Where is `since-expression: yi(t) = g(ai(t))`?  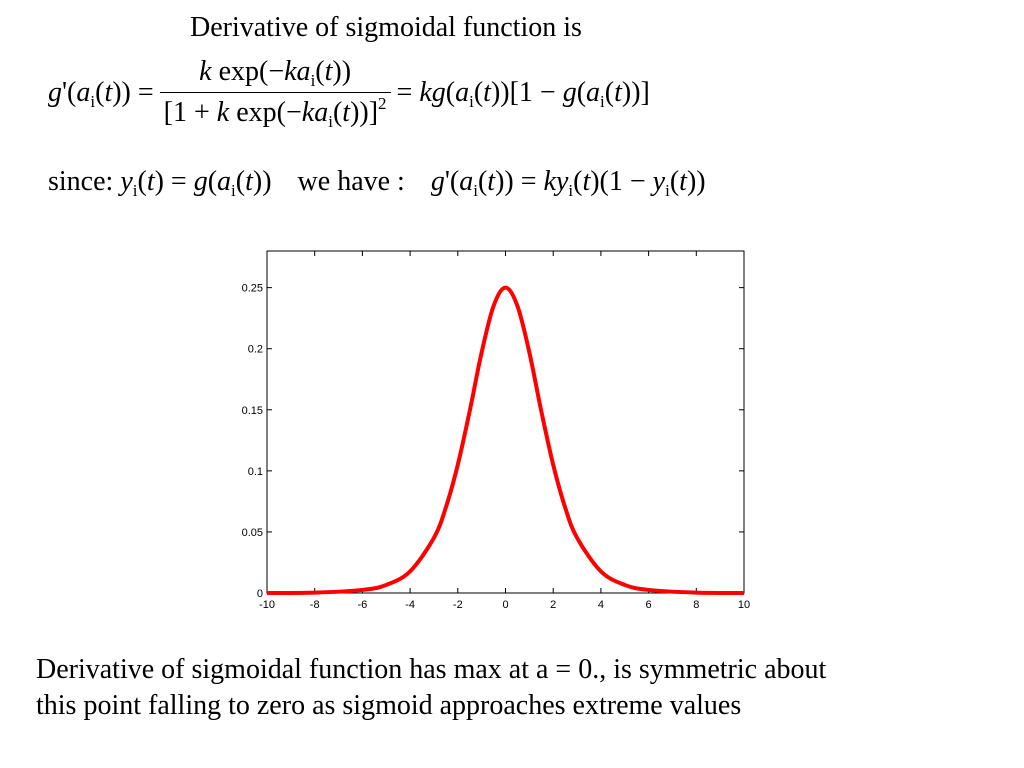 since-expression: yi(t) = g(ai(t)) is located at coordinates (196, 183).